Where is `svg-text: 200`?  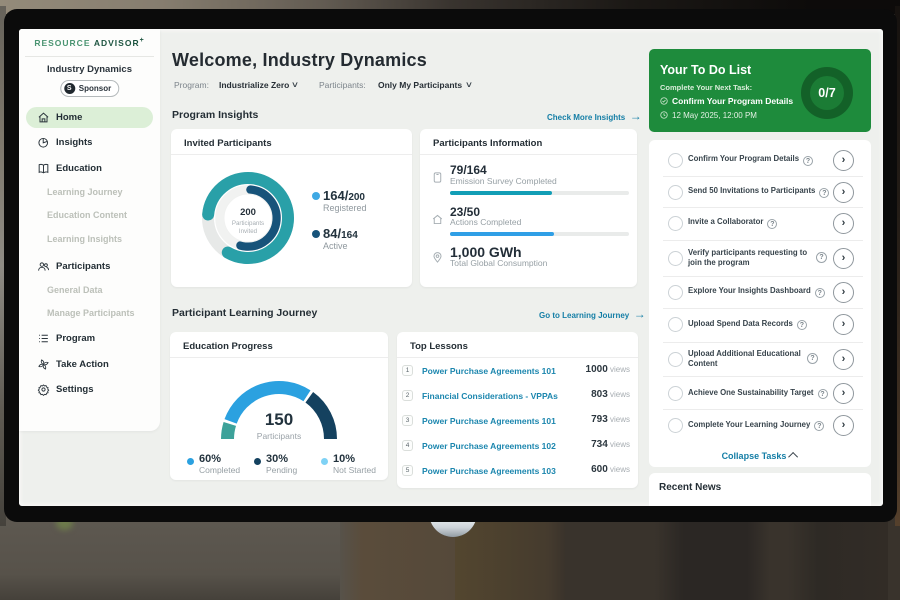
svg-text: 200 is located at coordinates (248, 212).